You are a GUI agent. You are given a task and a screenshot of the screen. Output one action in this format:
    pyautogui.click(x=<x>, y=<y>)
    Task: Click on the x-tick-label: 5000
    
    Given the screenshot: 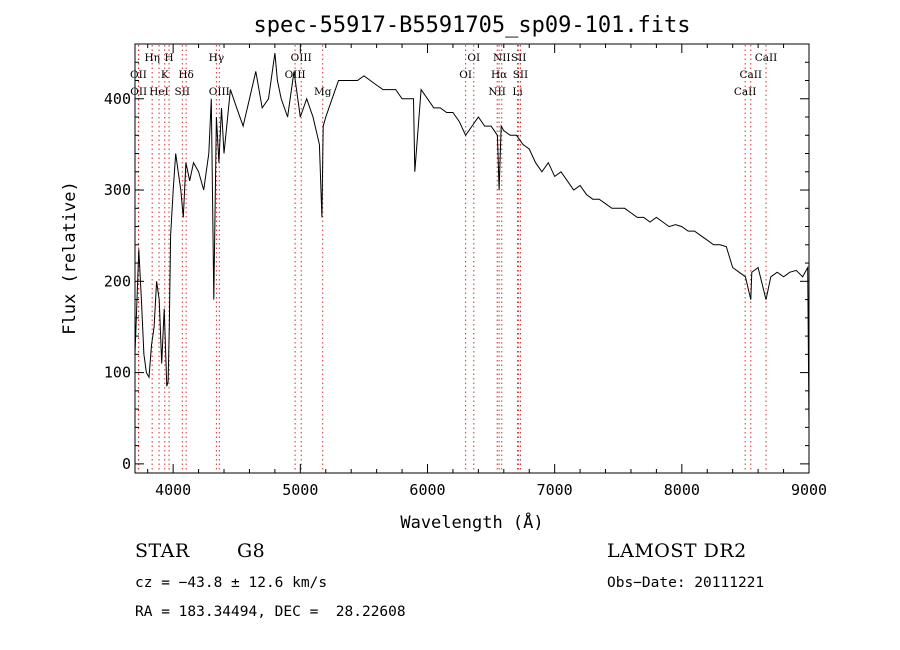 What is the action you would take?
    pyautogui.click(x=300, y=490)
    